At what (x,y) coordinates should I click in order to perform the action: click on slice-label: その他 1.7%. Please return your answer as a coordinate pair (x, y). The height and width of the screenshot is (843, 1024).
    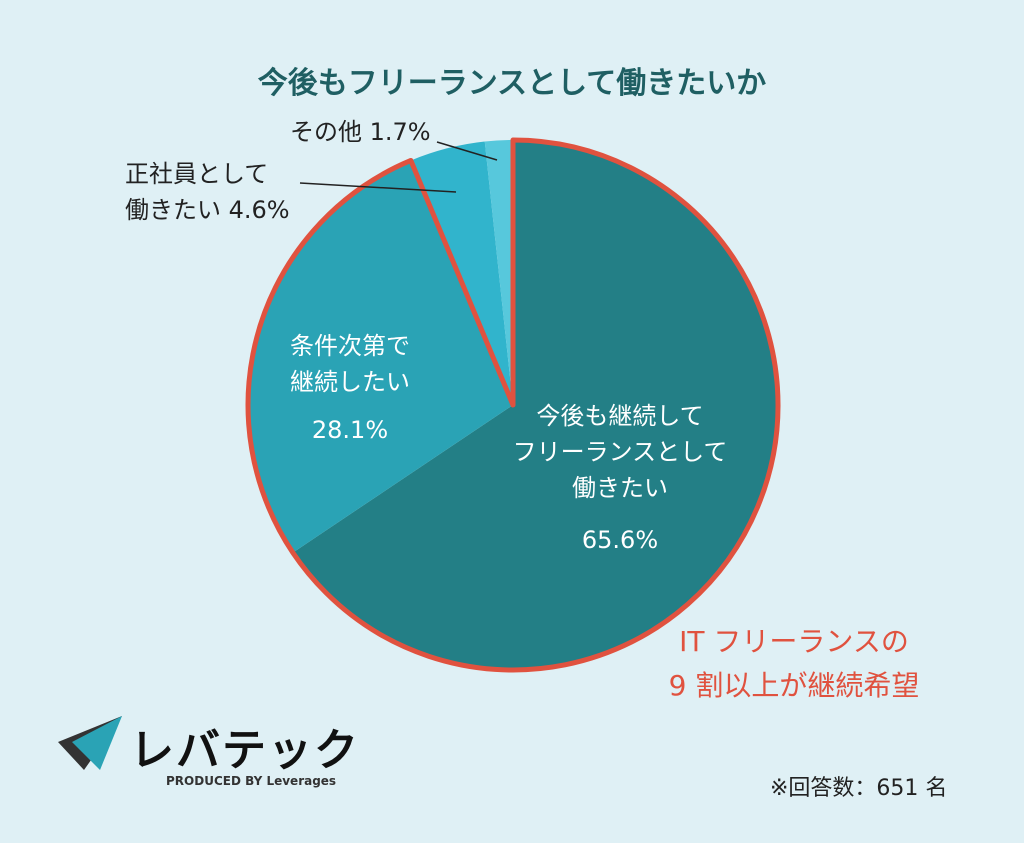
    Looking at the image, I should click on (360, 132).